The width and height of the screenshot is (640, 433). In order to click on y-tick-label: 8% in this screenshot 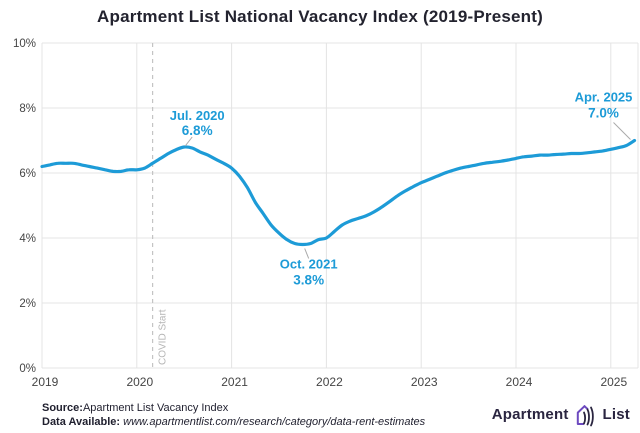, I will do `click(27, 109)`.